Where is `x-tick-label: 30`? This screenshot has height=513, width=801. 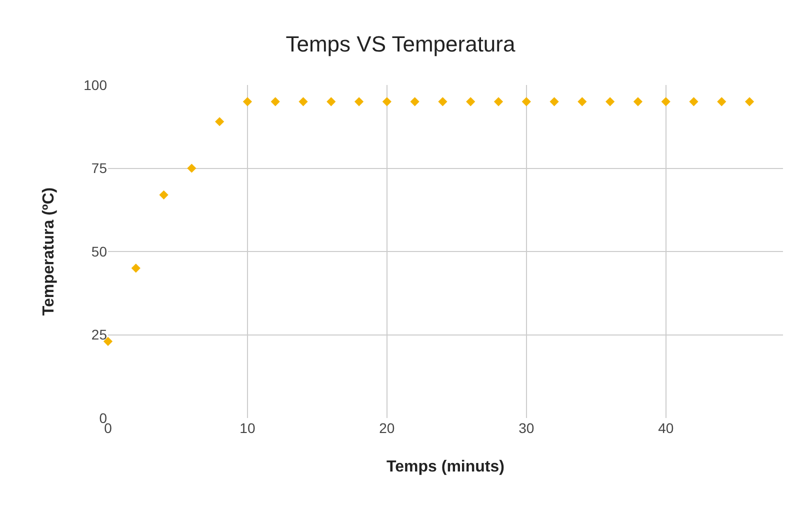
x-tick-label: 30 is located at coordinates (526, 428).